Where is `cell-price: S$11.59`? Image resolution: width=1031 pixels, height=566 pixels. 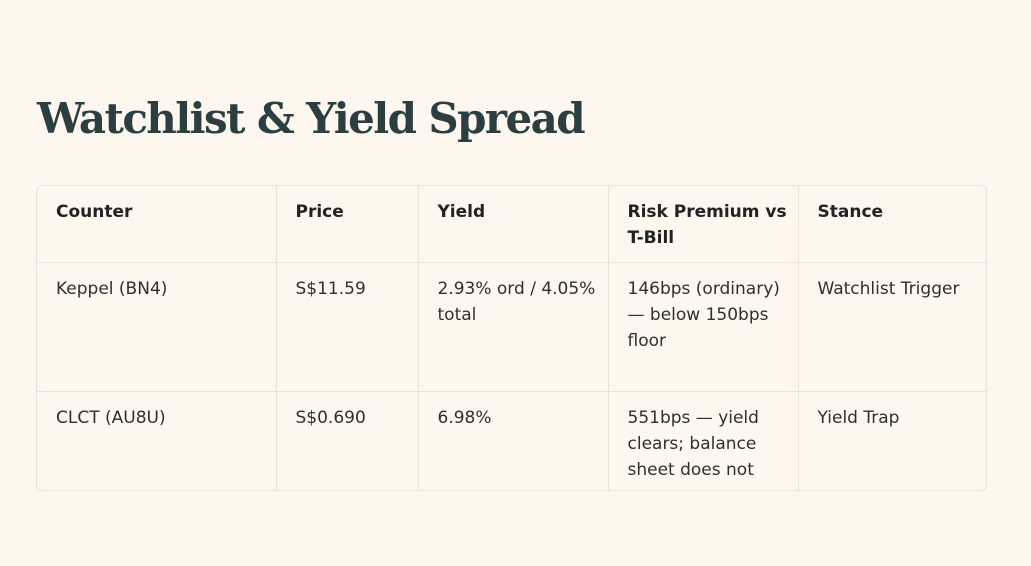
cell-price: S$11.59 is located at coordinates (347, 327).